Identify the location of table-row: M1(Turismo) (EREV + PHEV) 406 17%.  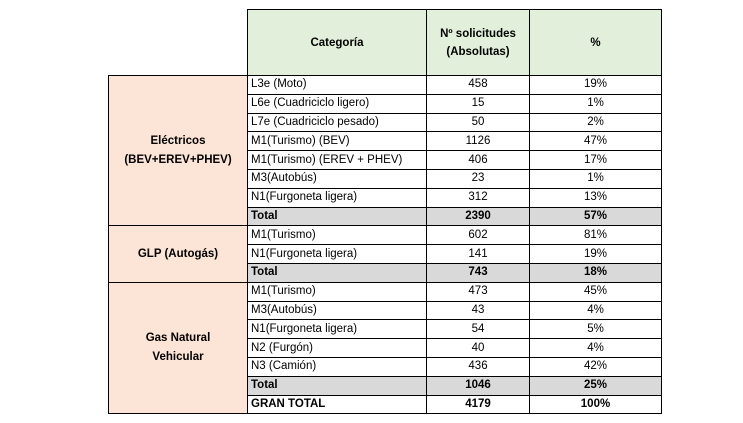
(385, 160).